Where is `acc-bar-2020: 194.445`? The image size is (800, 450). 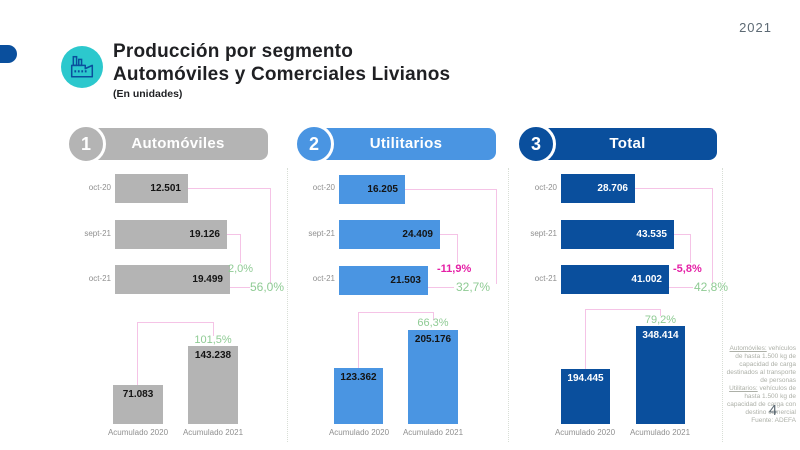
acc-bar-2020: 194.445 is located at coordinates (585, 396).